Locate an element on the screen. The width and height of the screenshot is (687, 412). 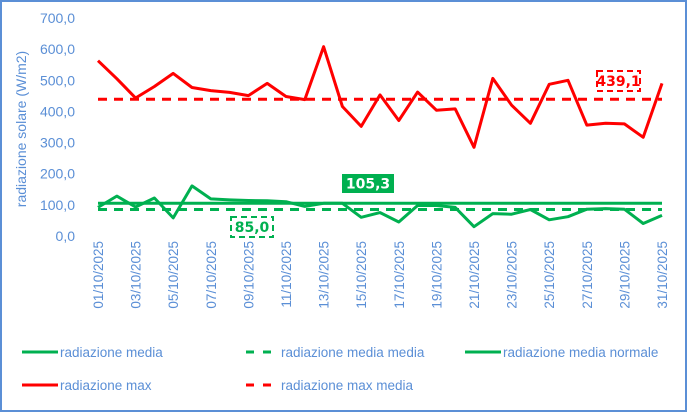
x-tick-label: 07/10/2025 is located at coordinates (211, 275).